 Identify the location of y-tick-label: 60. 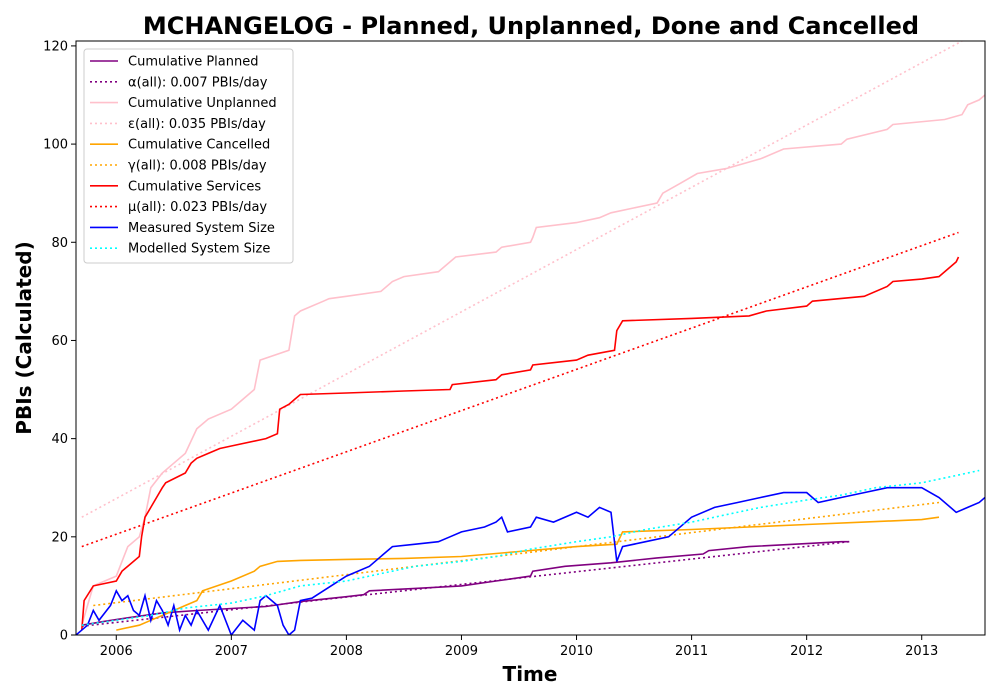
(59, 341).